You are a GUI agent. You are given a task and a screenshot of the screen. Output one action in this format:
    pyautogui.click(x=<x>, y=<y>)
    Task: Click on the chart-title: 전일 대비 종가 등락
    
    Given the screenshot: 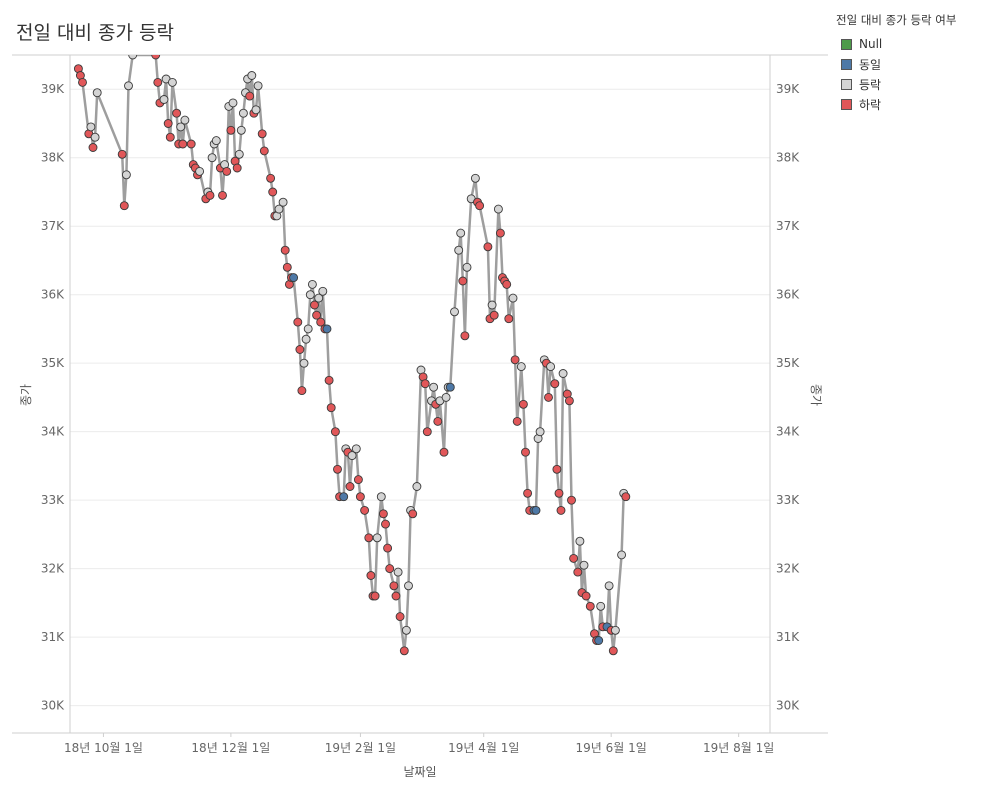 What is the action you would take?
    pyautogui.click(x=95, y=33)
    